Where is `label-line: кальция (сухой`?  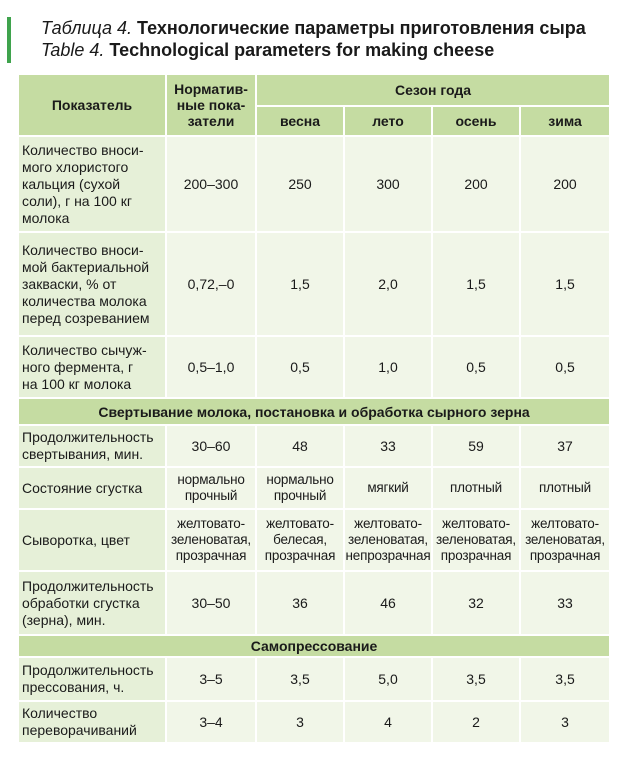 label-line: кальция (сухой is located at coordinates (71, 183).